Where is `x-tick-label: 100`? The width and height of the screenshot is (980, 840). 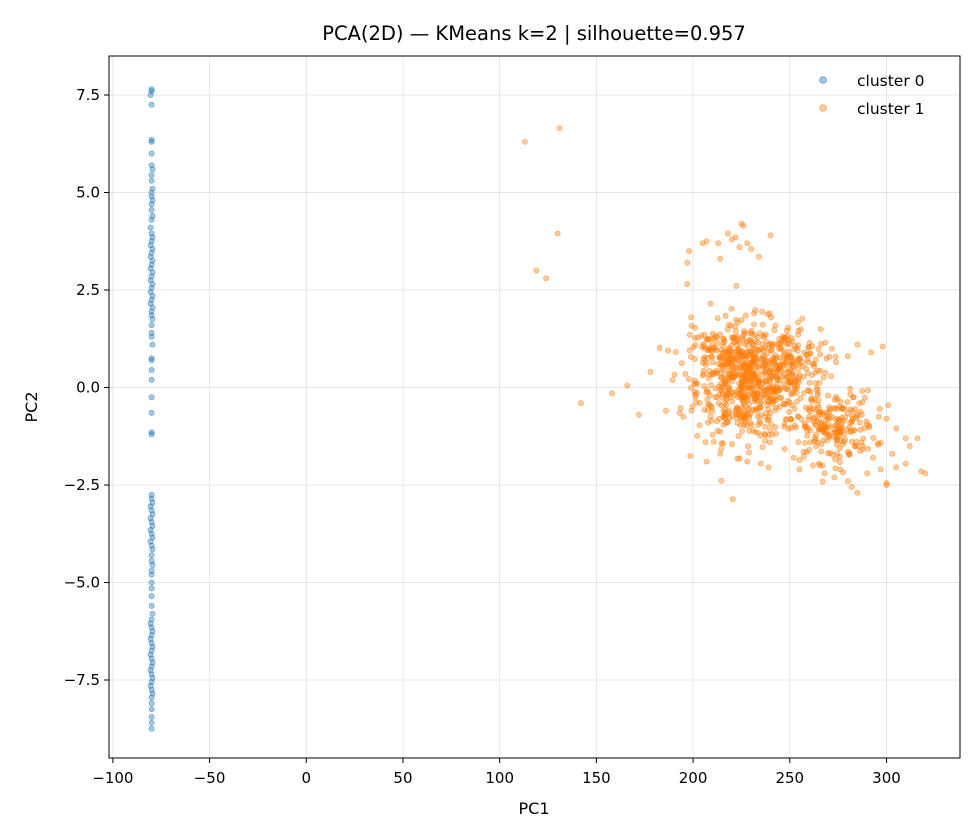 x-tick-label: 100 is located at coordinates (499, 778).